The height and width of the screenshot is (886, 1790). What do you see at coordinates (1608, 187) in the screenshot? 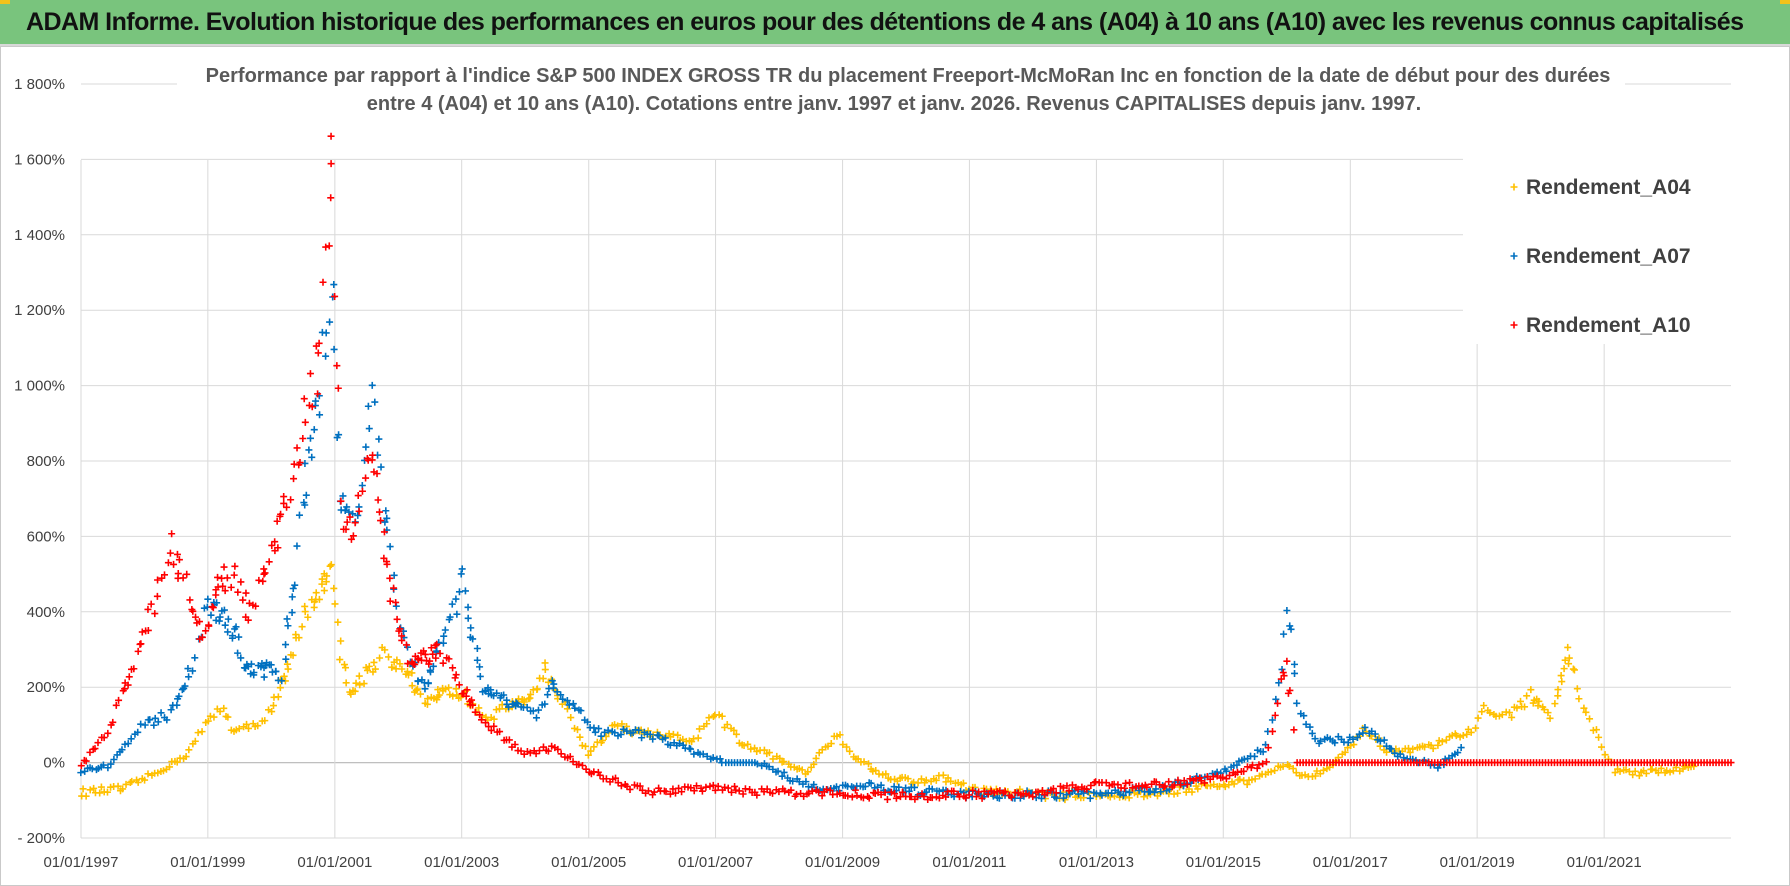
I see `legend-label: Rendement_A04` at bounding box center [1608, 187].